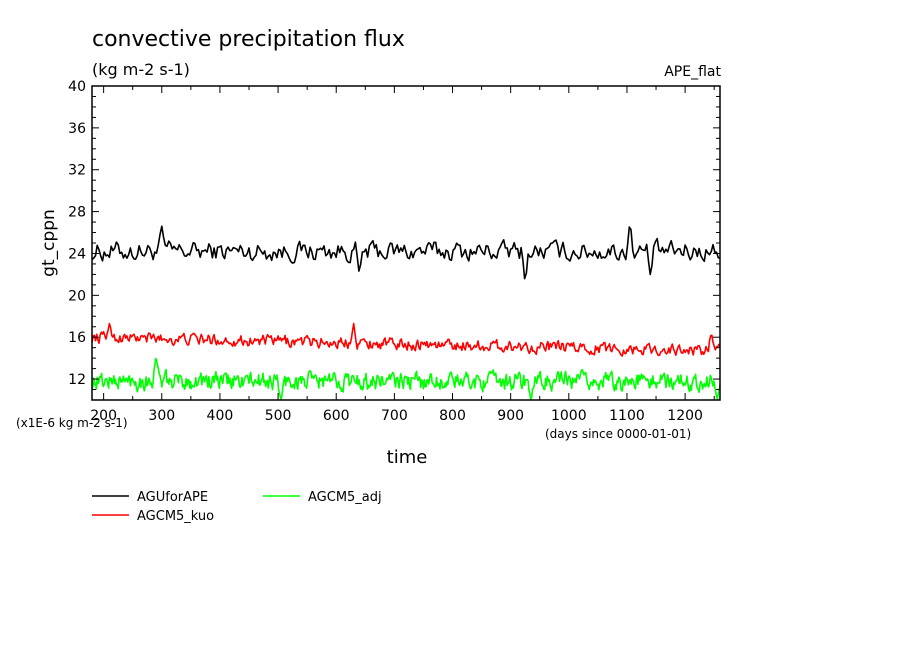 The width and height of the screenshot is (904, 654). Describe the element at coordinates (618, 434) in the screenshot. I see `time-note: (days since 0000-01-01)` at that location.